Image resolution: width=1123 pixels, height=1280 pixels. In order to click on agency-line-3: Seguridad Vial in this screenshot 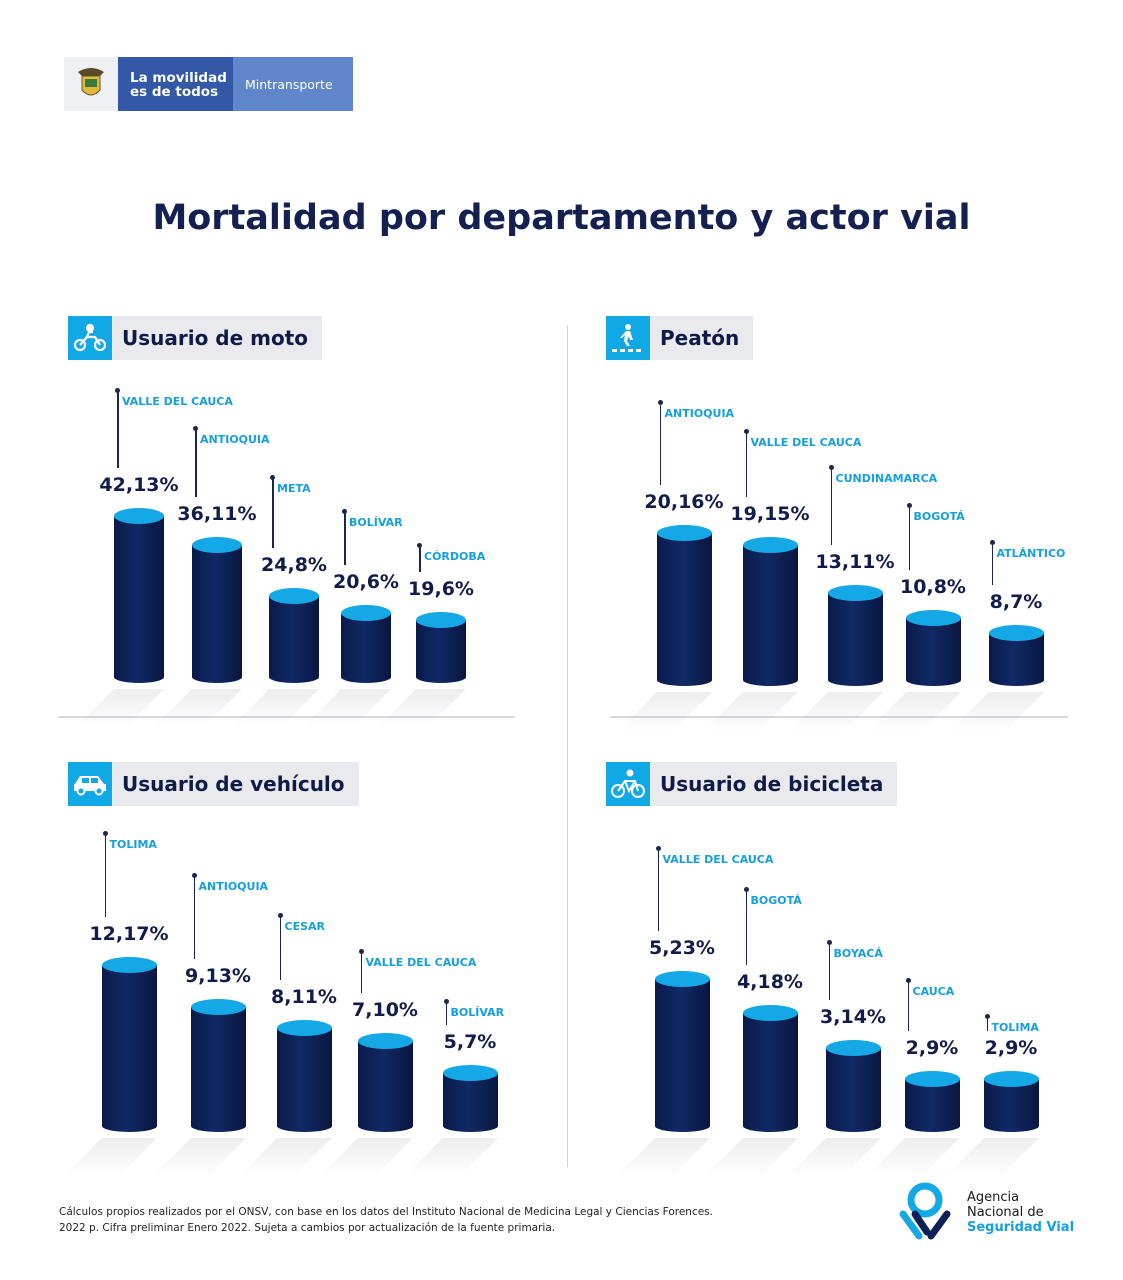, I will do `click(1021, 1227)`.